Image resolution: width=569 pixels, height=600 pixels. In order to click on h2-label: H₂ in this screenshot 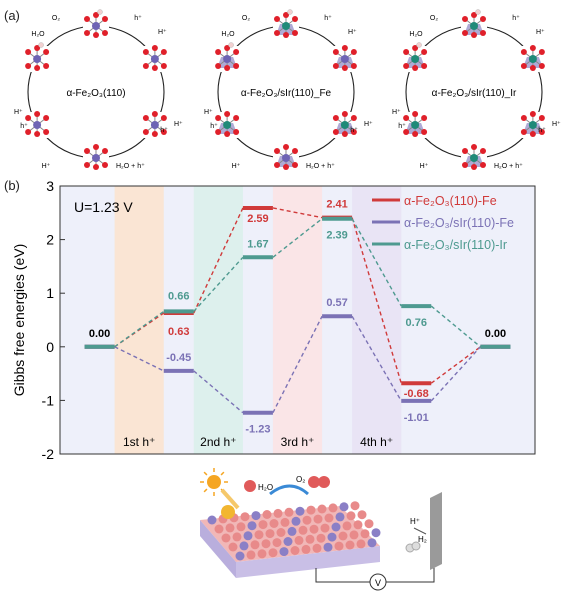, I will do `click(422, 539)`.